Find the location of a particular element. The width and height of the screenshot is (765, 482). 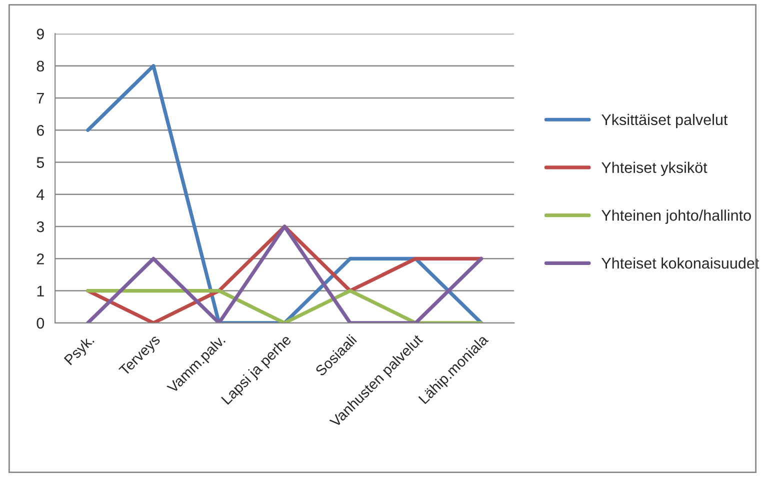

legend-label: Yksittäiset palvelut is located at coordinates (665, 121).